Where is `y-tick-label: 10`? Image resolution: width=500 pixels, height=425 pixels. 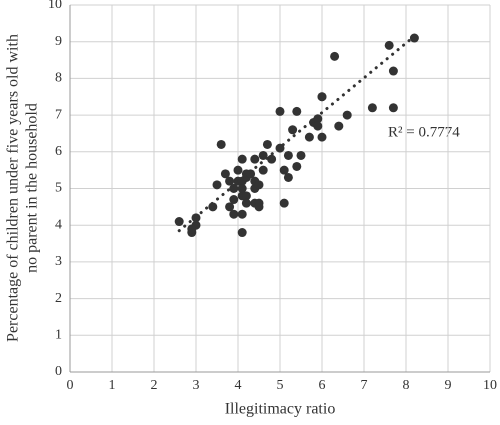 y-tick-label: 10 is located at coordinates (55, 6).